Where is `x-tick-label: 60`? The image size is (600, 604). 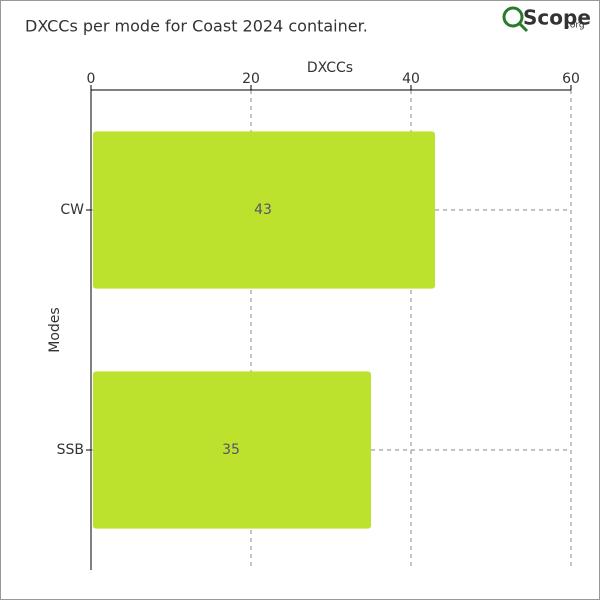 x-tick-label: 60 is located at coordinates (571, 79).